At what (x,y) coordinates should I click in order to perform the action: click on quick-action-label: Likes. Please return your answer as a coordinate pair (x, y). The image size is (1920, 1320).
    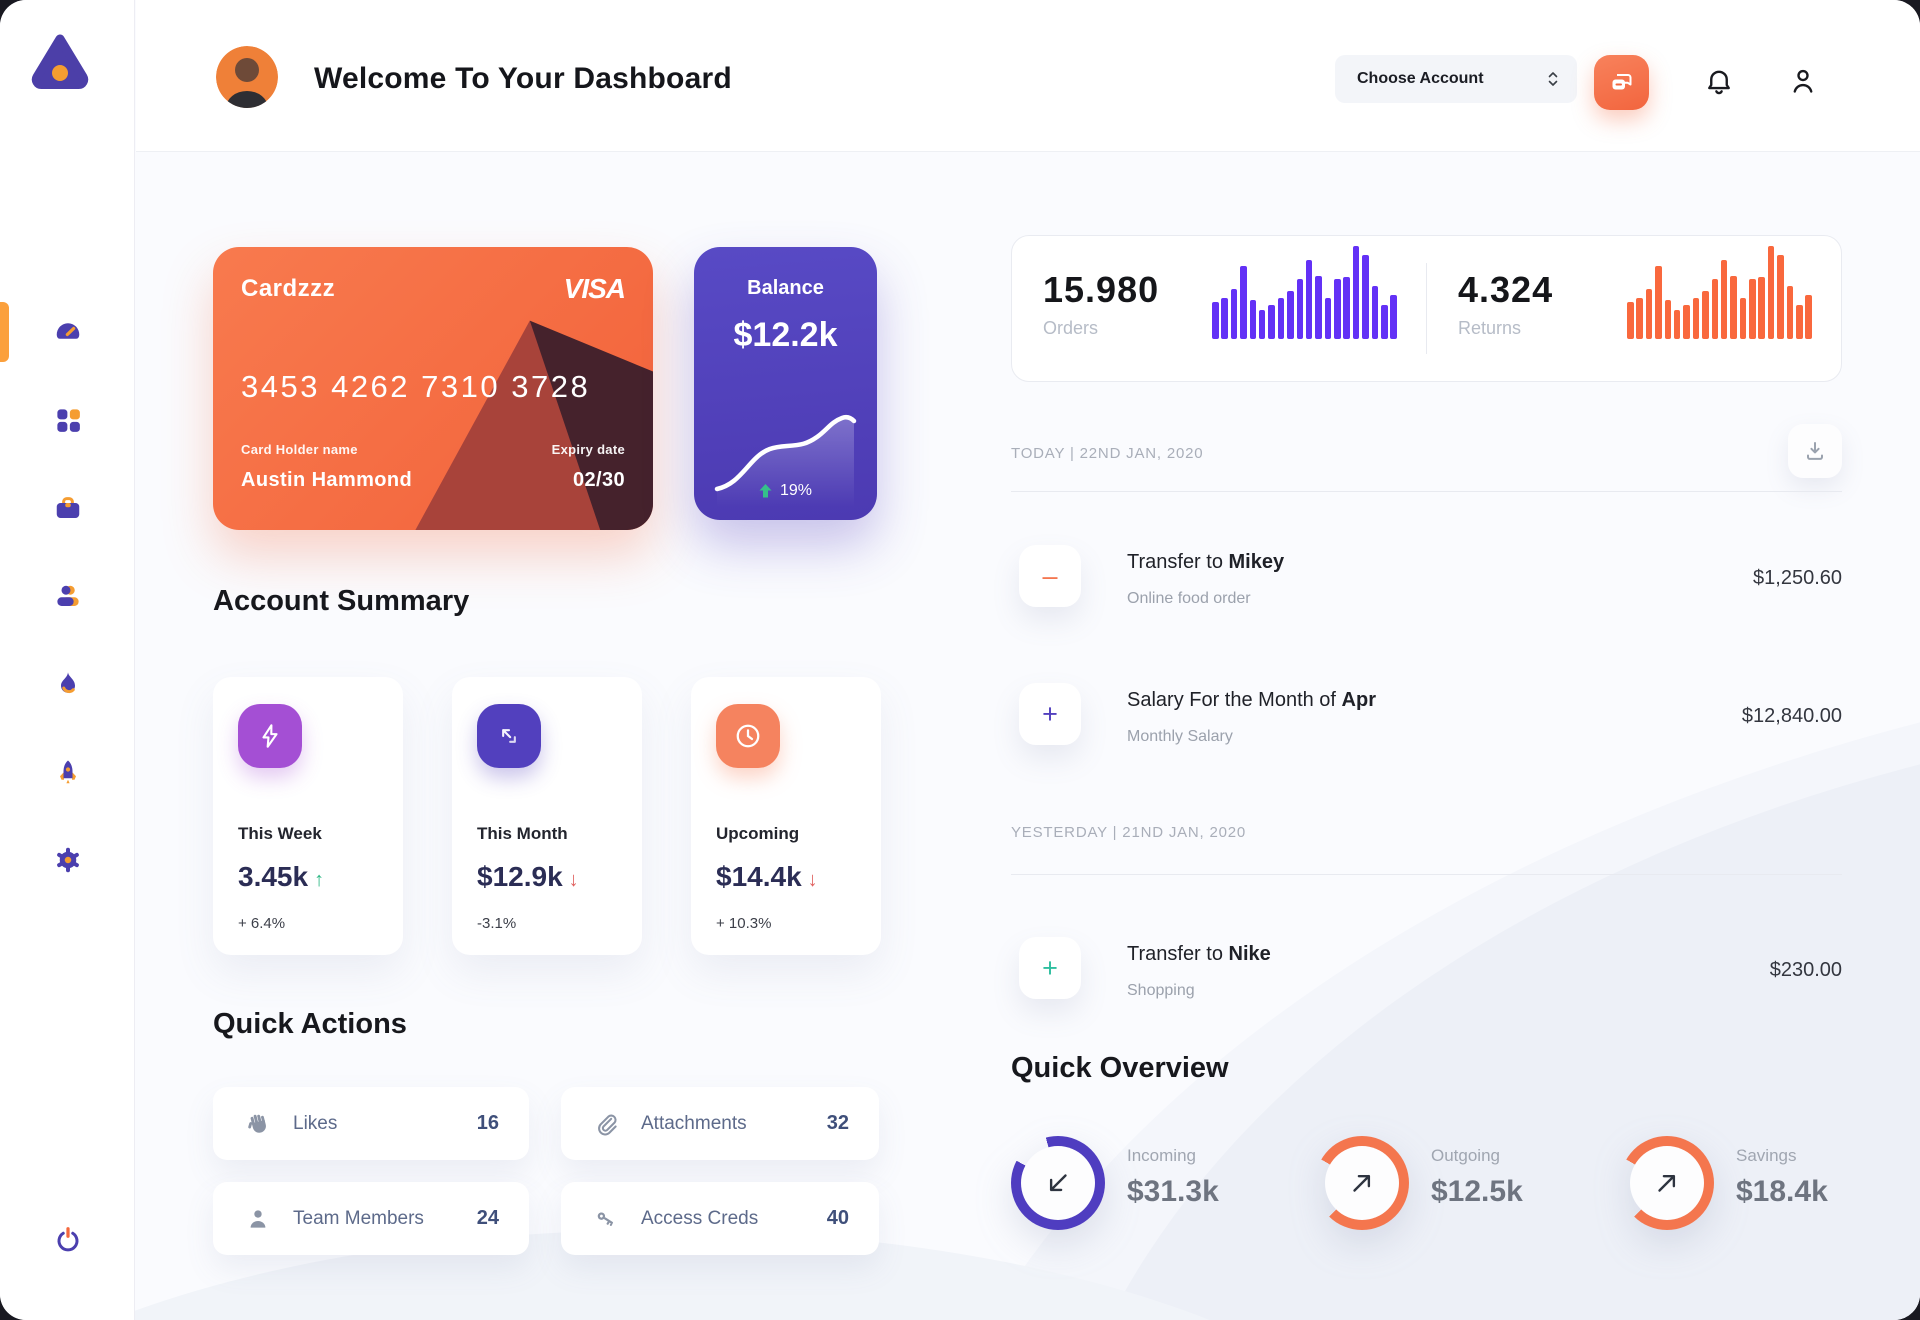
    Looking at the image, I should click on (315, 1123).